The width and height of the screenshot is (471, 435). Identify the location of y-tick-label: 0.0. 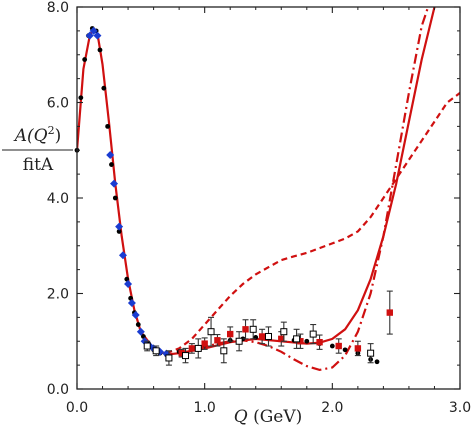
(58, 390).